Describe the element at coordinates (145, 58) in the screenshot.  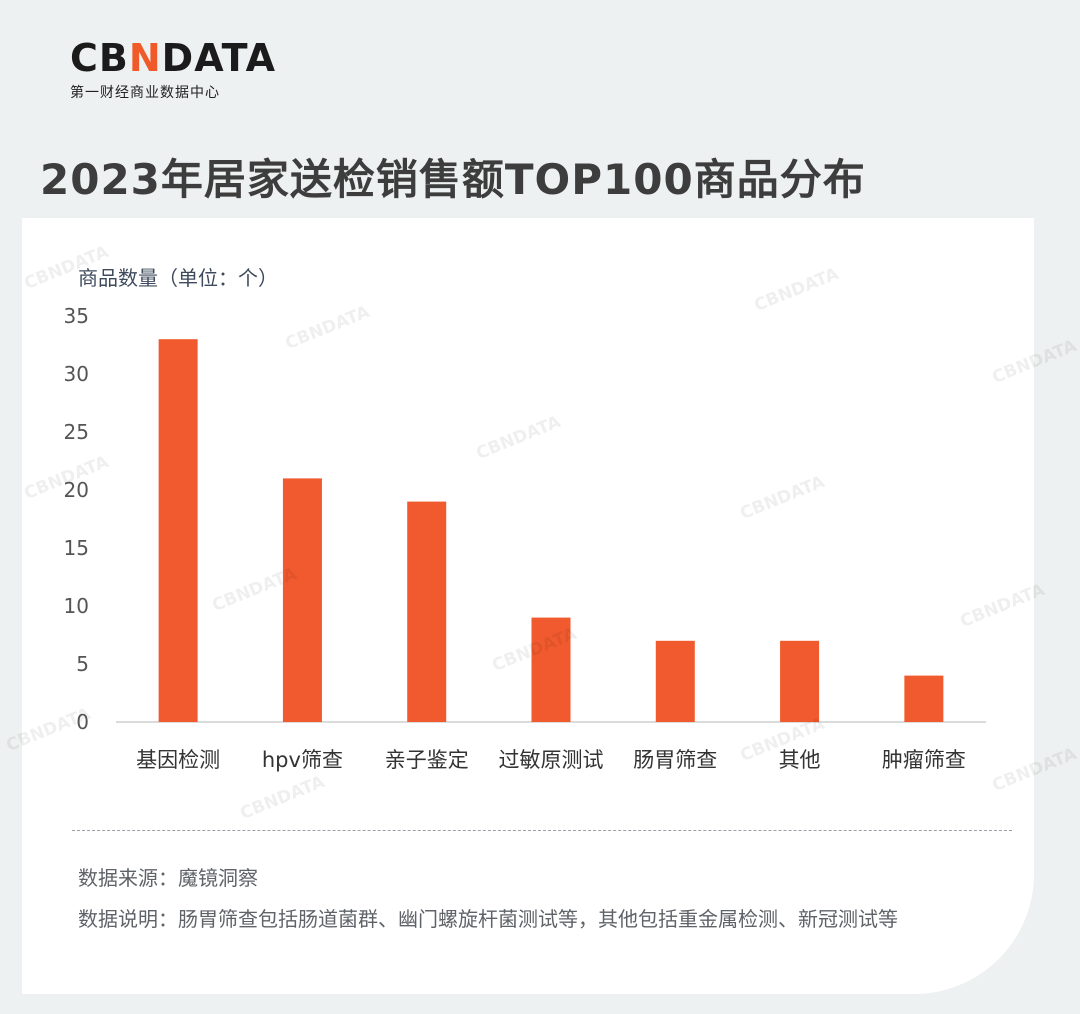
I see `logo-accent-letter: N` at that location.